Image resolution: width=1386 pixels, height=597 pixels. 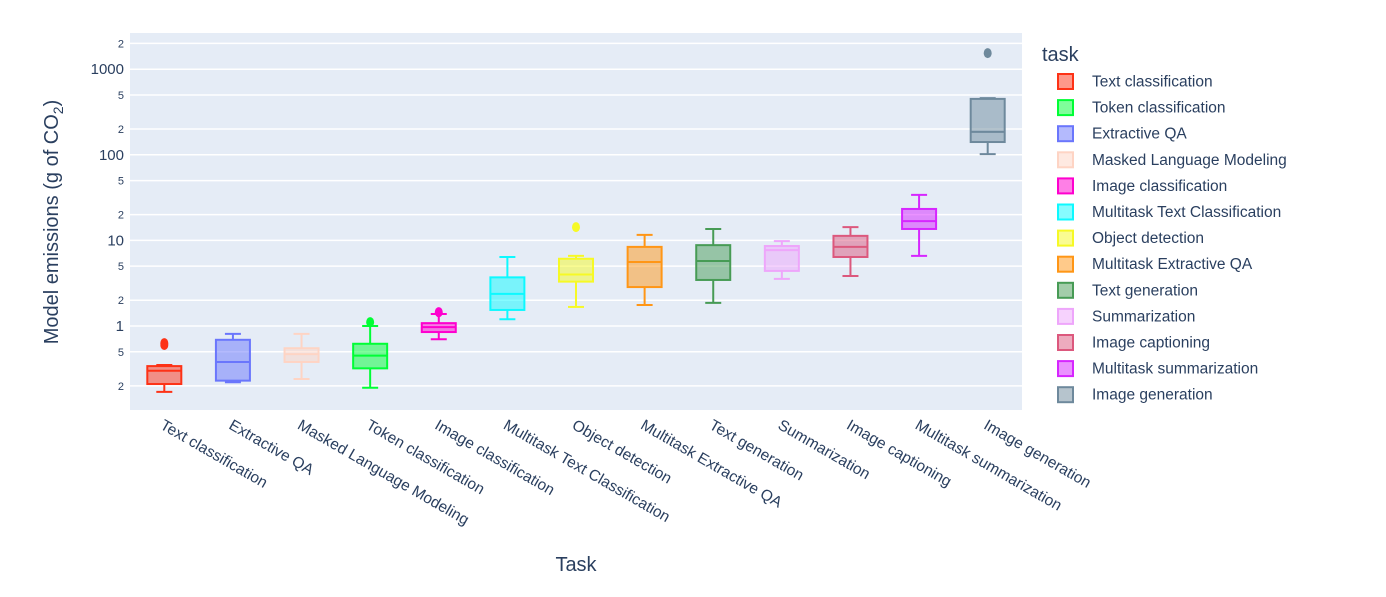 I want to click on box-image-generation, so click(x=987, y=102).